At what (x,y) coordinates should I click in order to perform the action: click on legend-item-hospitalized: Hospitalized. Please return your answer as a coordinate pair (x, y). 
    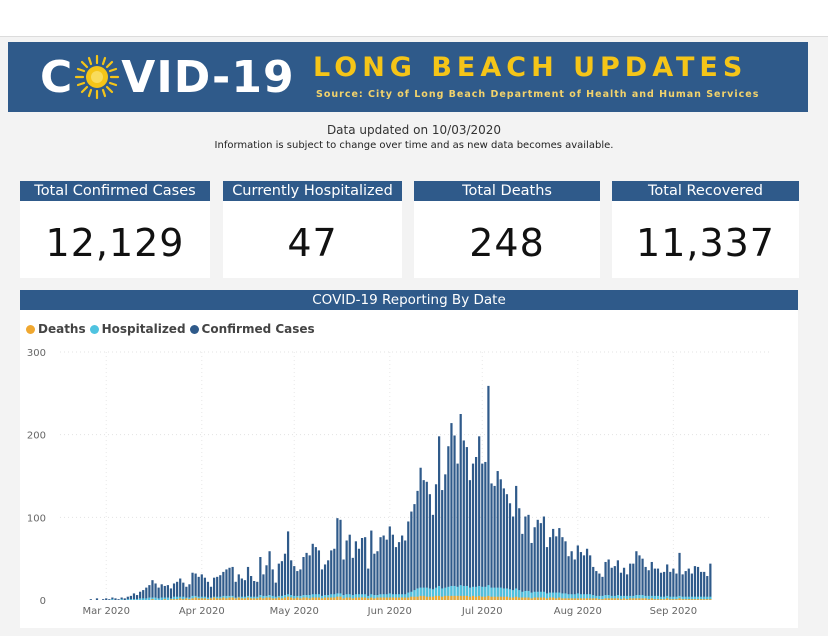
    Looking at the image, I should click on (137, 329).